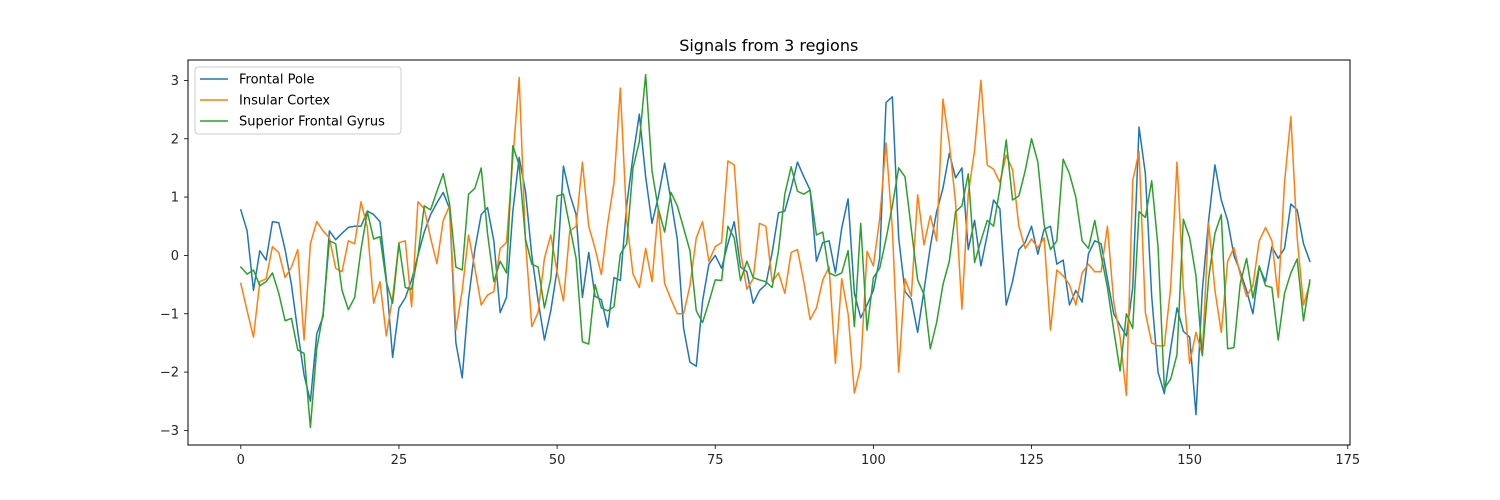 The image size is (1500, 500). Describe the element at coordinates (873, 460) in the screenshot. I see `x-tick-label: 100` at that location.